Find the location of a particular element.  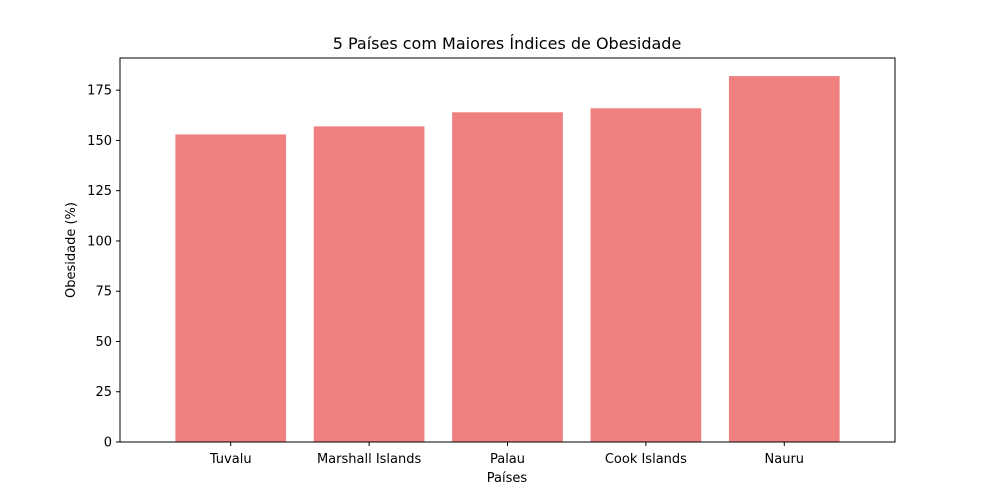

x-tick-label-nauru: Nauru is located at coordinates (785, 459).